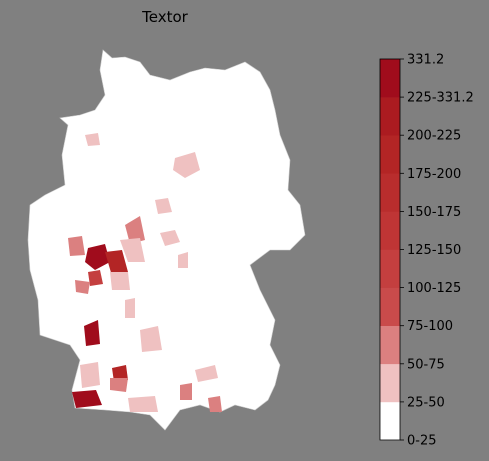  What do you see at coordinates (434, 250) in the screenshot?
I see `colorbar-label: 125-150` at bounding box center [434, 250].